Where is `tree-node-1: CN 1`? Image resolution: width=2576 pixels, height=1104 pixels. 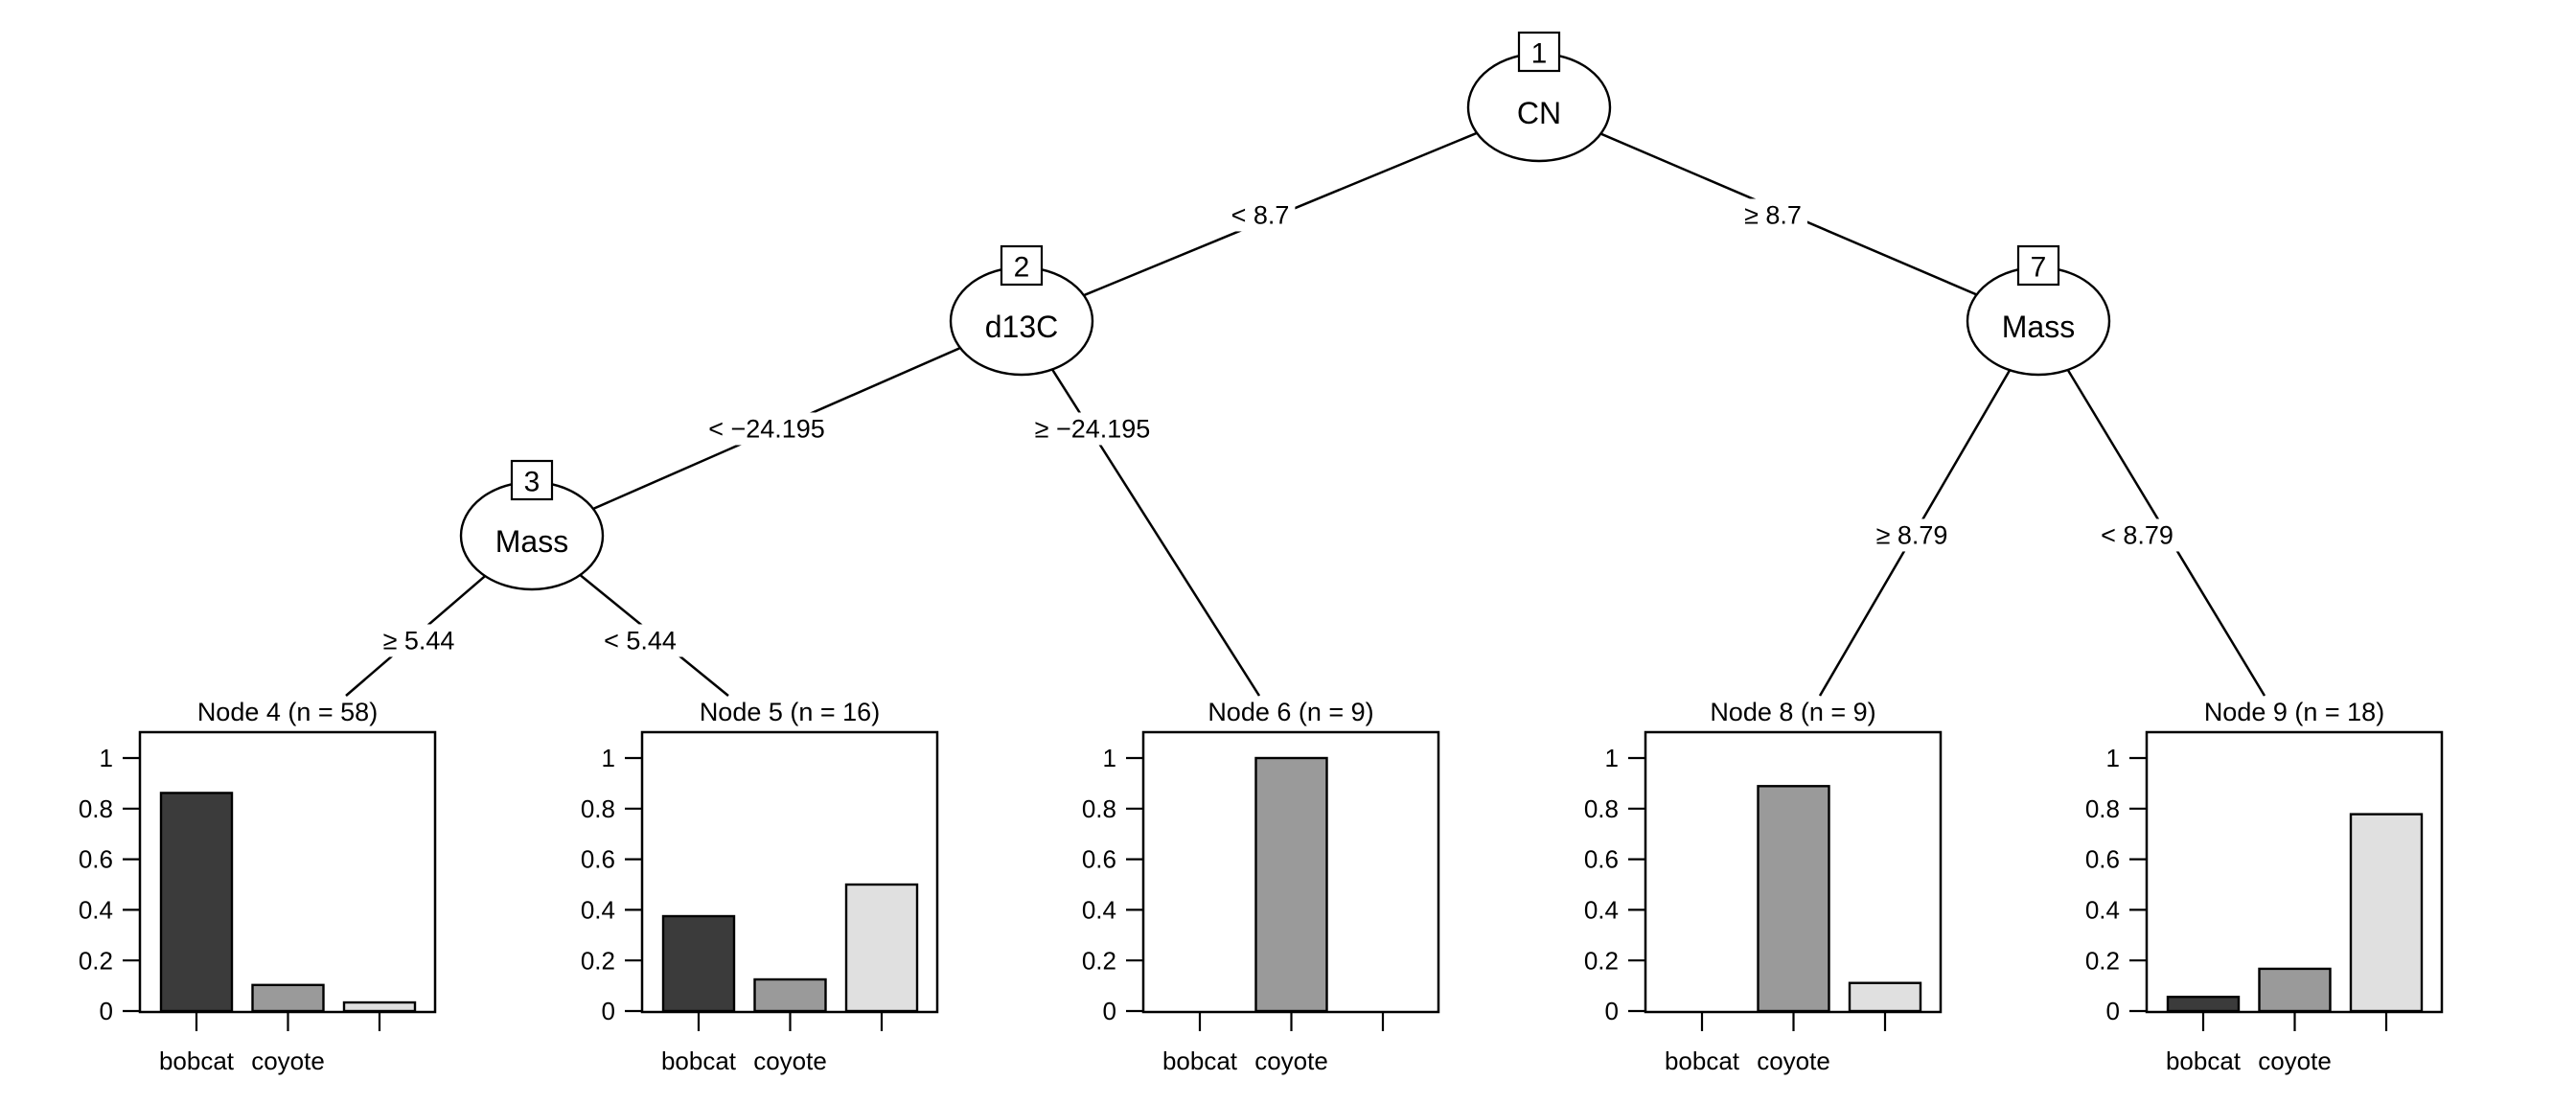 tree-node-1: CN 1 is located at coordinates (1539, 97).